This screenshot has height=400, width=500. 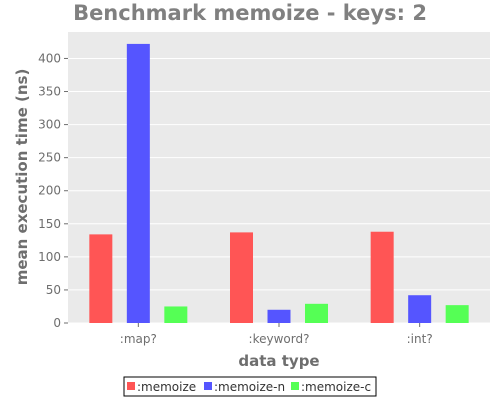 I want to click on x-axis-ticks: :map? :keyword? :int?, so click(x=276, y=334).